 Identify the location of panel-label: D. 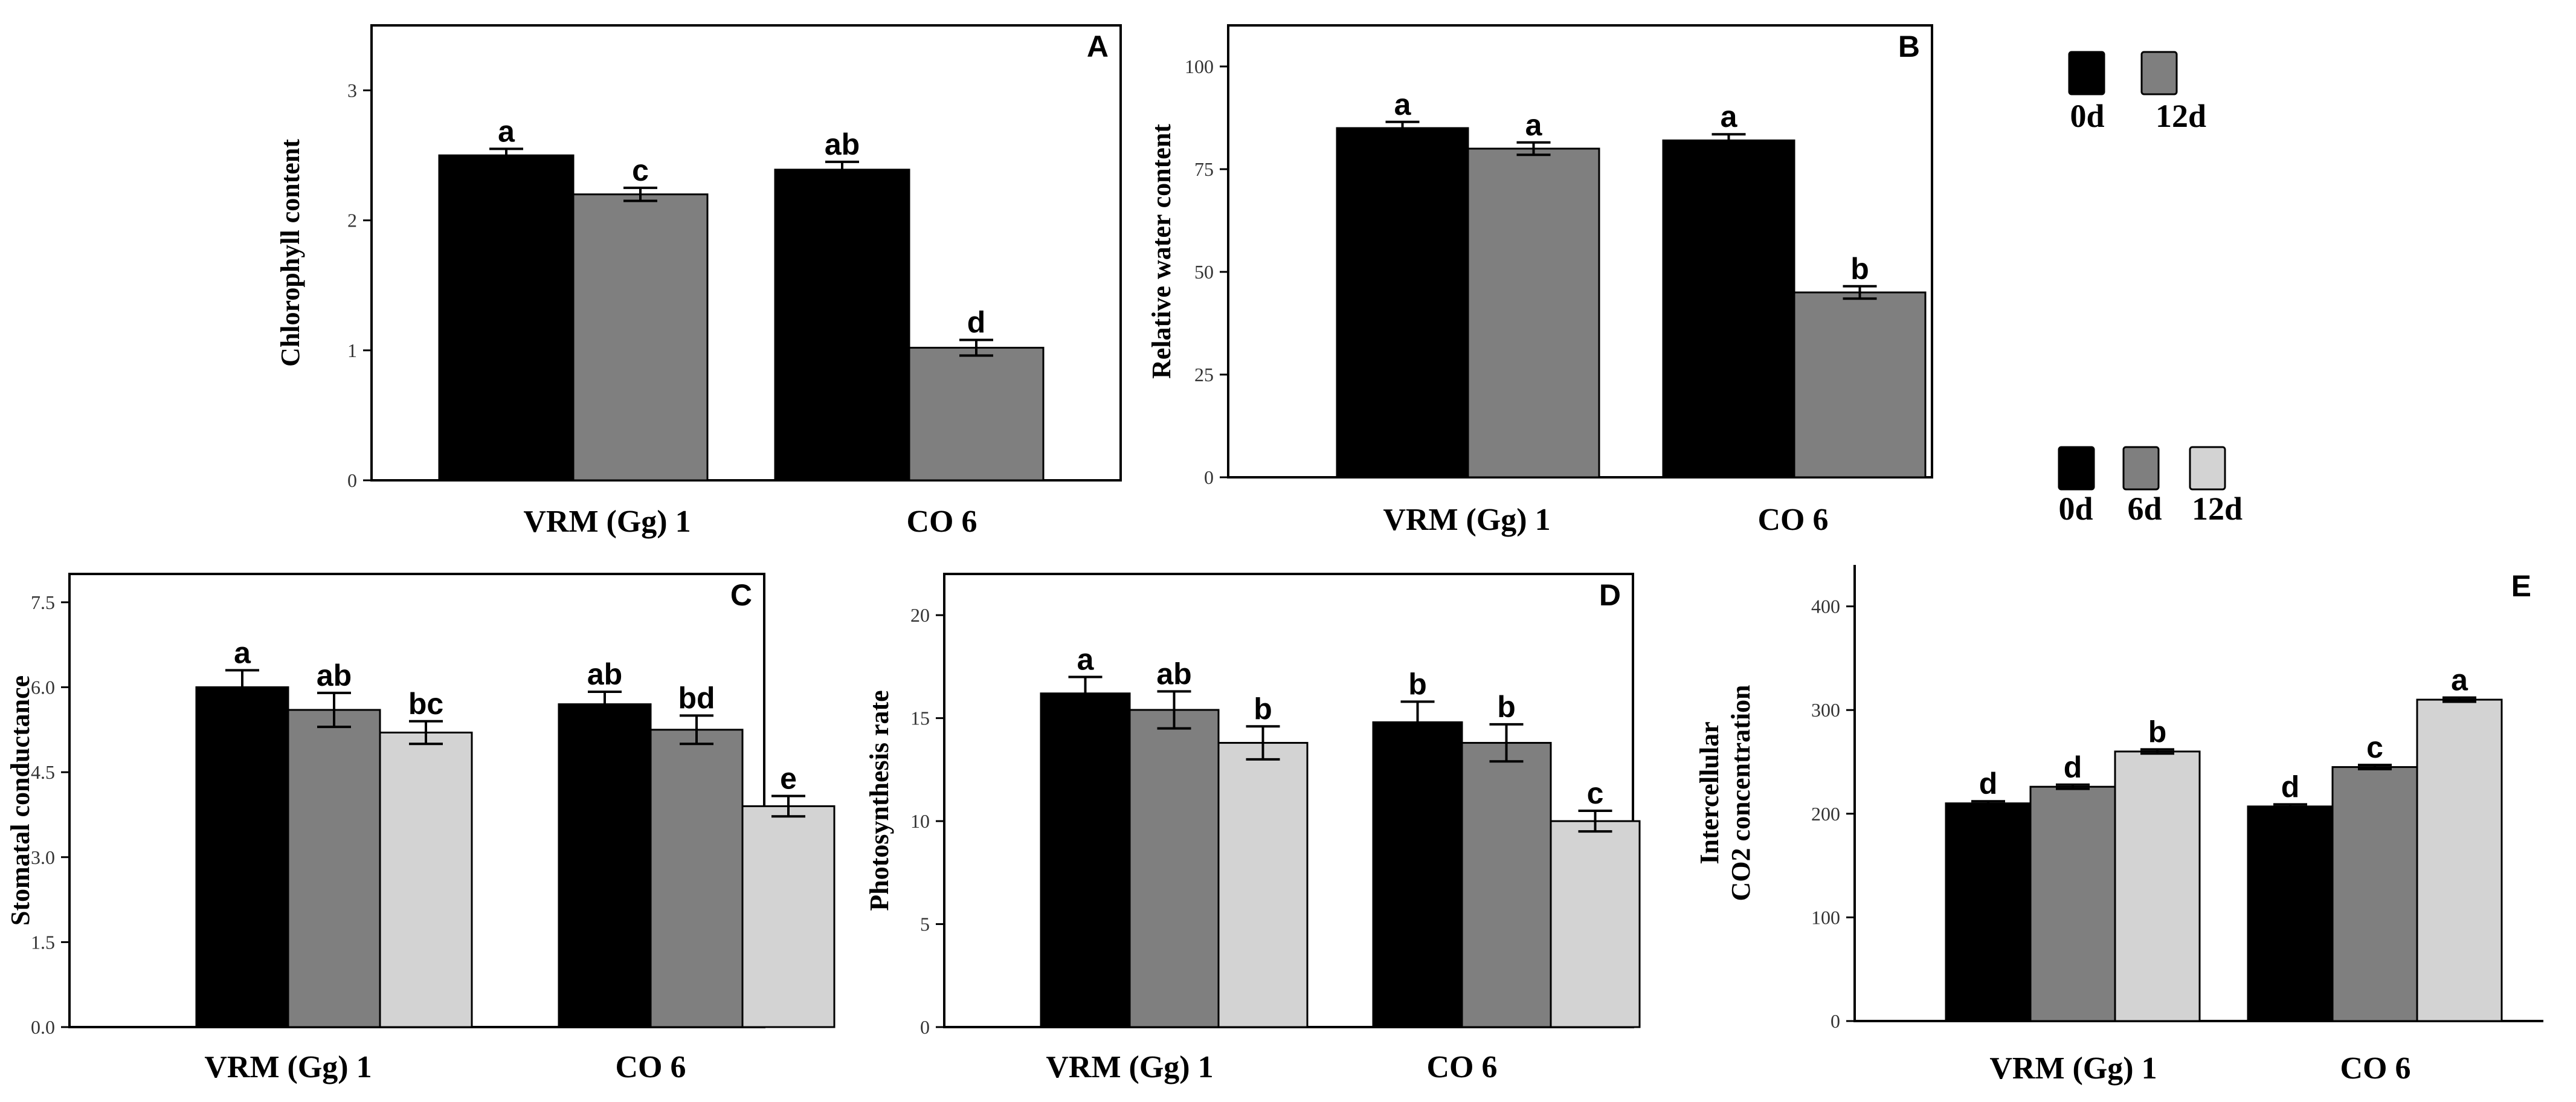
(1610, 595).